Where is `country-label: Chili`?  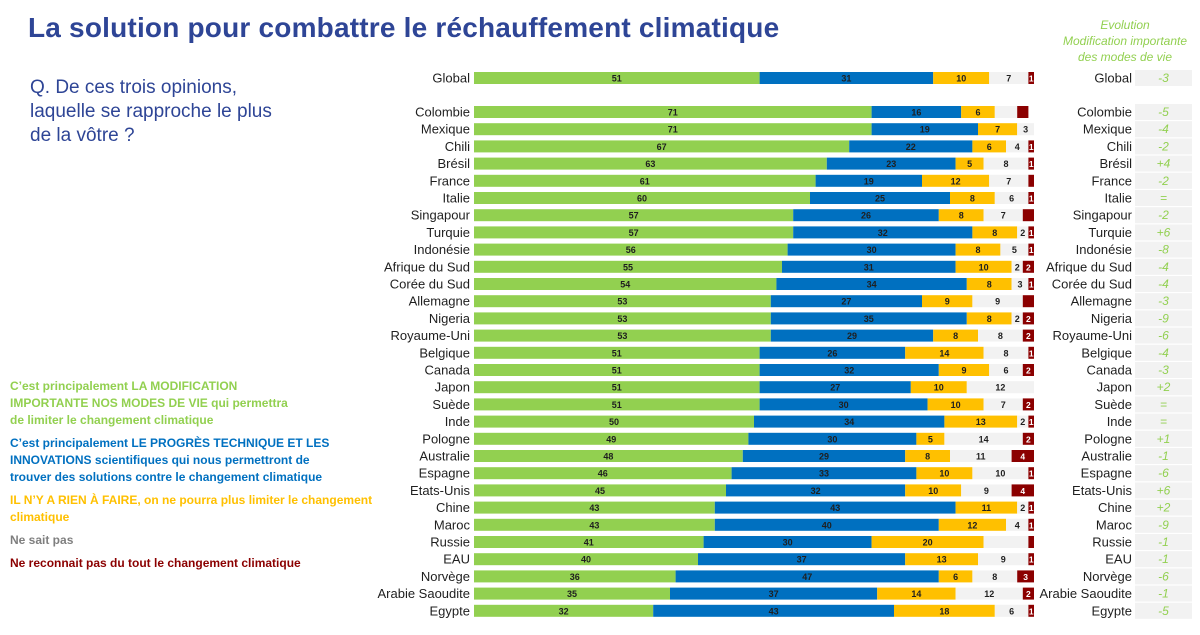
country-label: Chili is located at coordinates (457, 146).